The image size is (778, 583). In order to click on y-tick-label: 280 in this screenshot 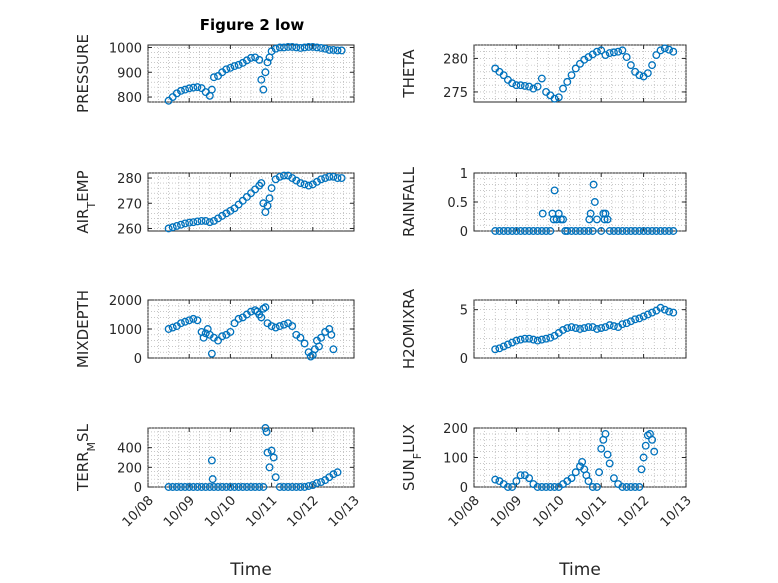, I will do `click(129, 179)`.